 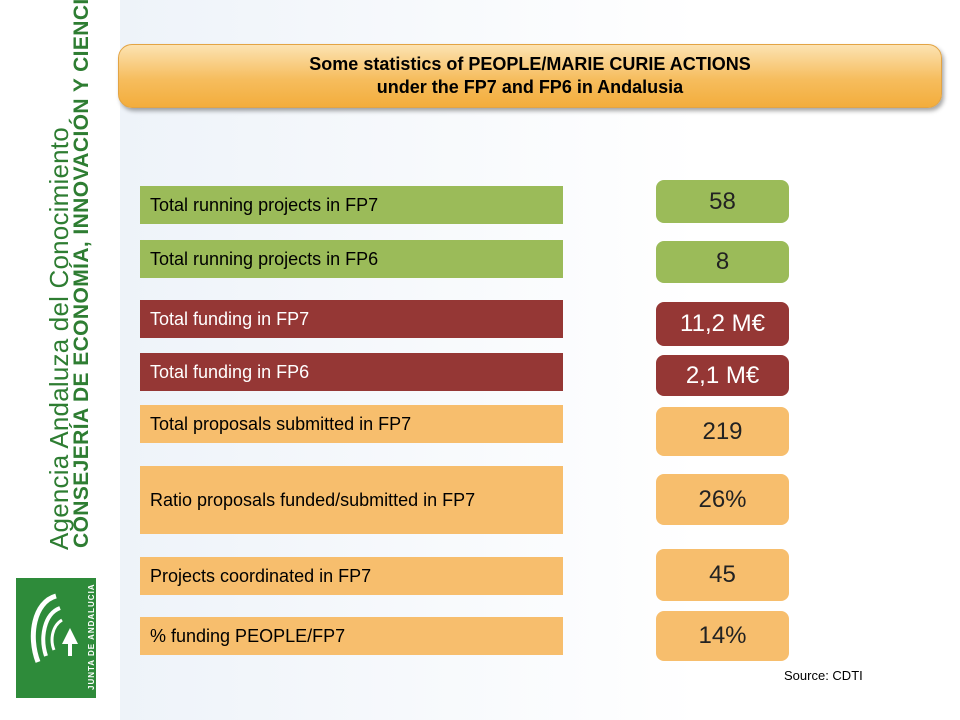 What do you see at coordinates (530, 87) in the screenshot?
I see `title-line-2: under the FP7 and FP6 in Andalusia` at bounding box center [530, 87].